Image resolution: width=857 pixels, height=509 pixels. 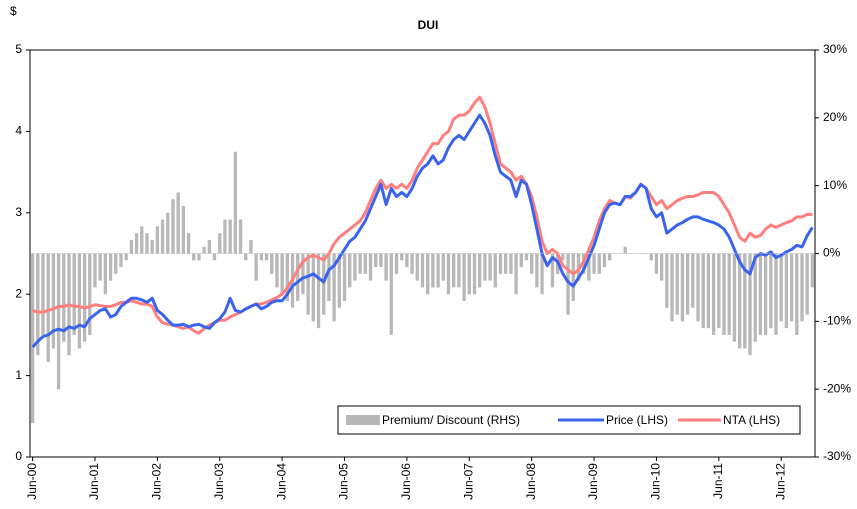 I want to click on x-tick-label: Jun-00, so click(x=32, y=481).